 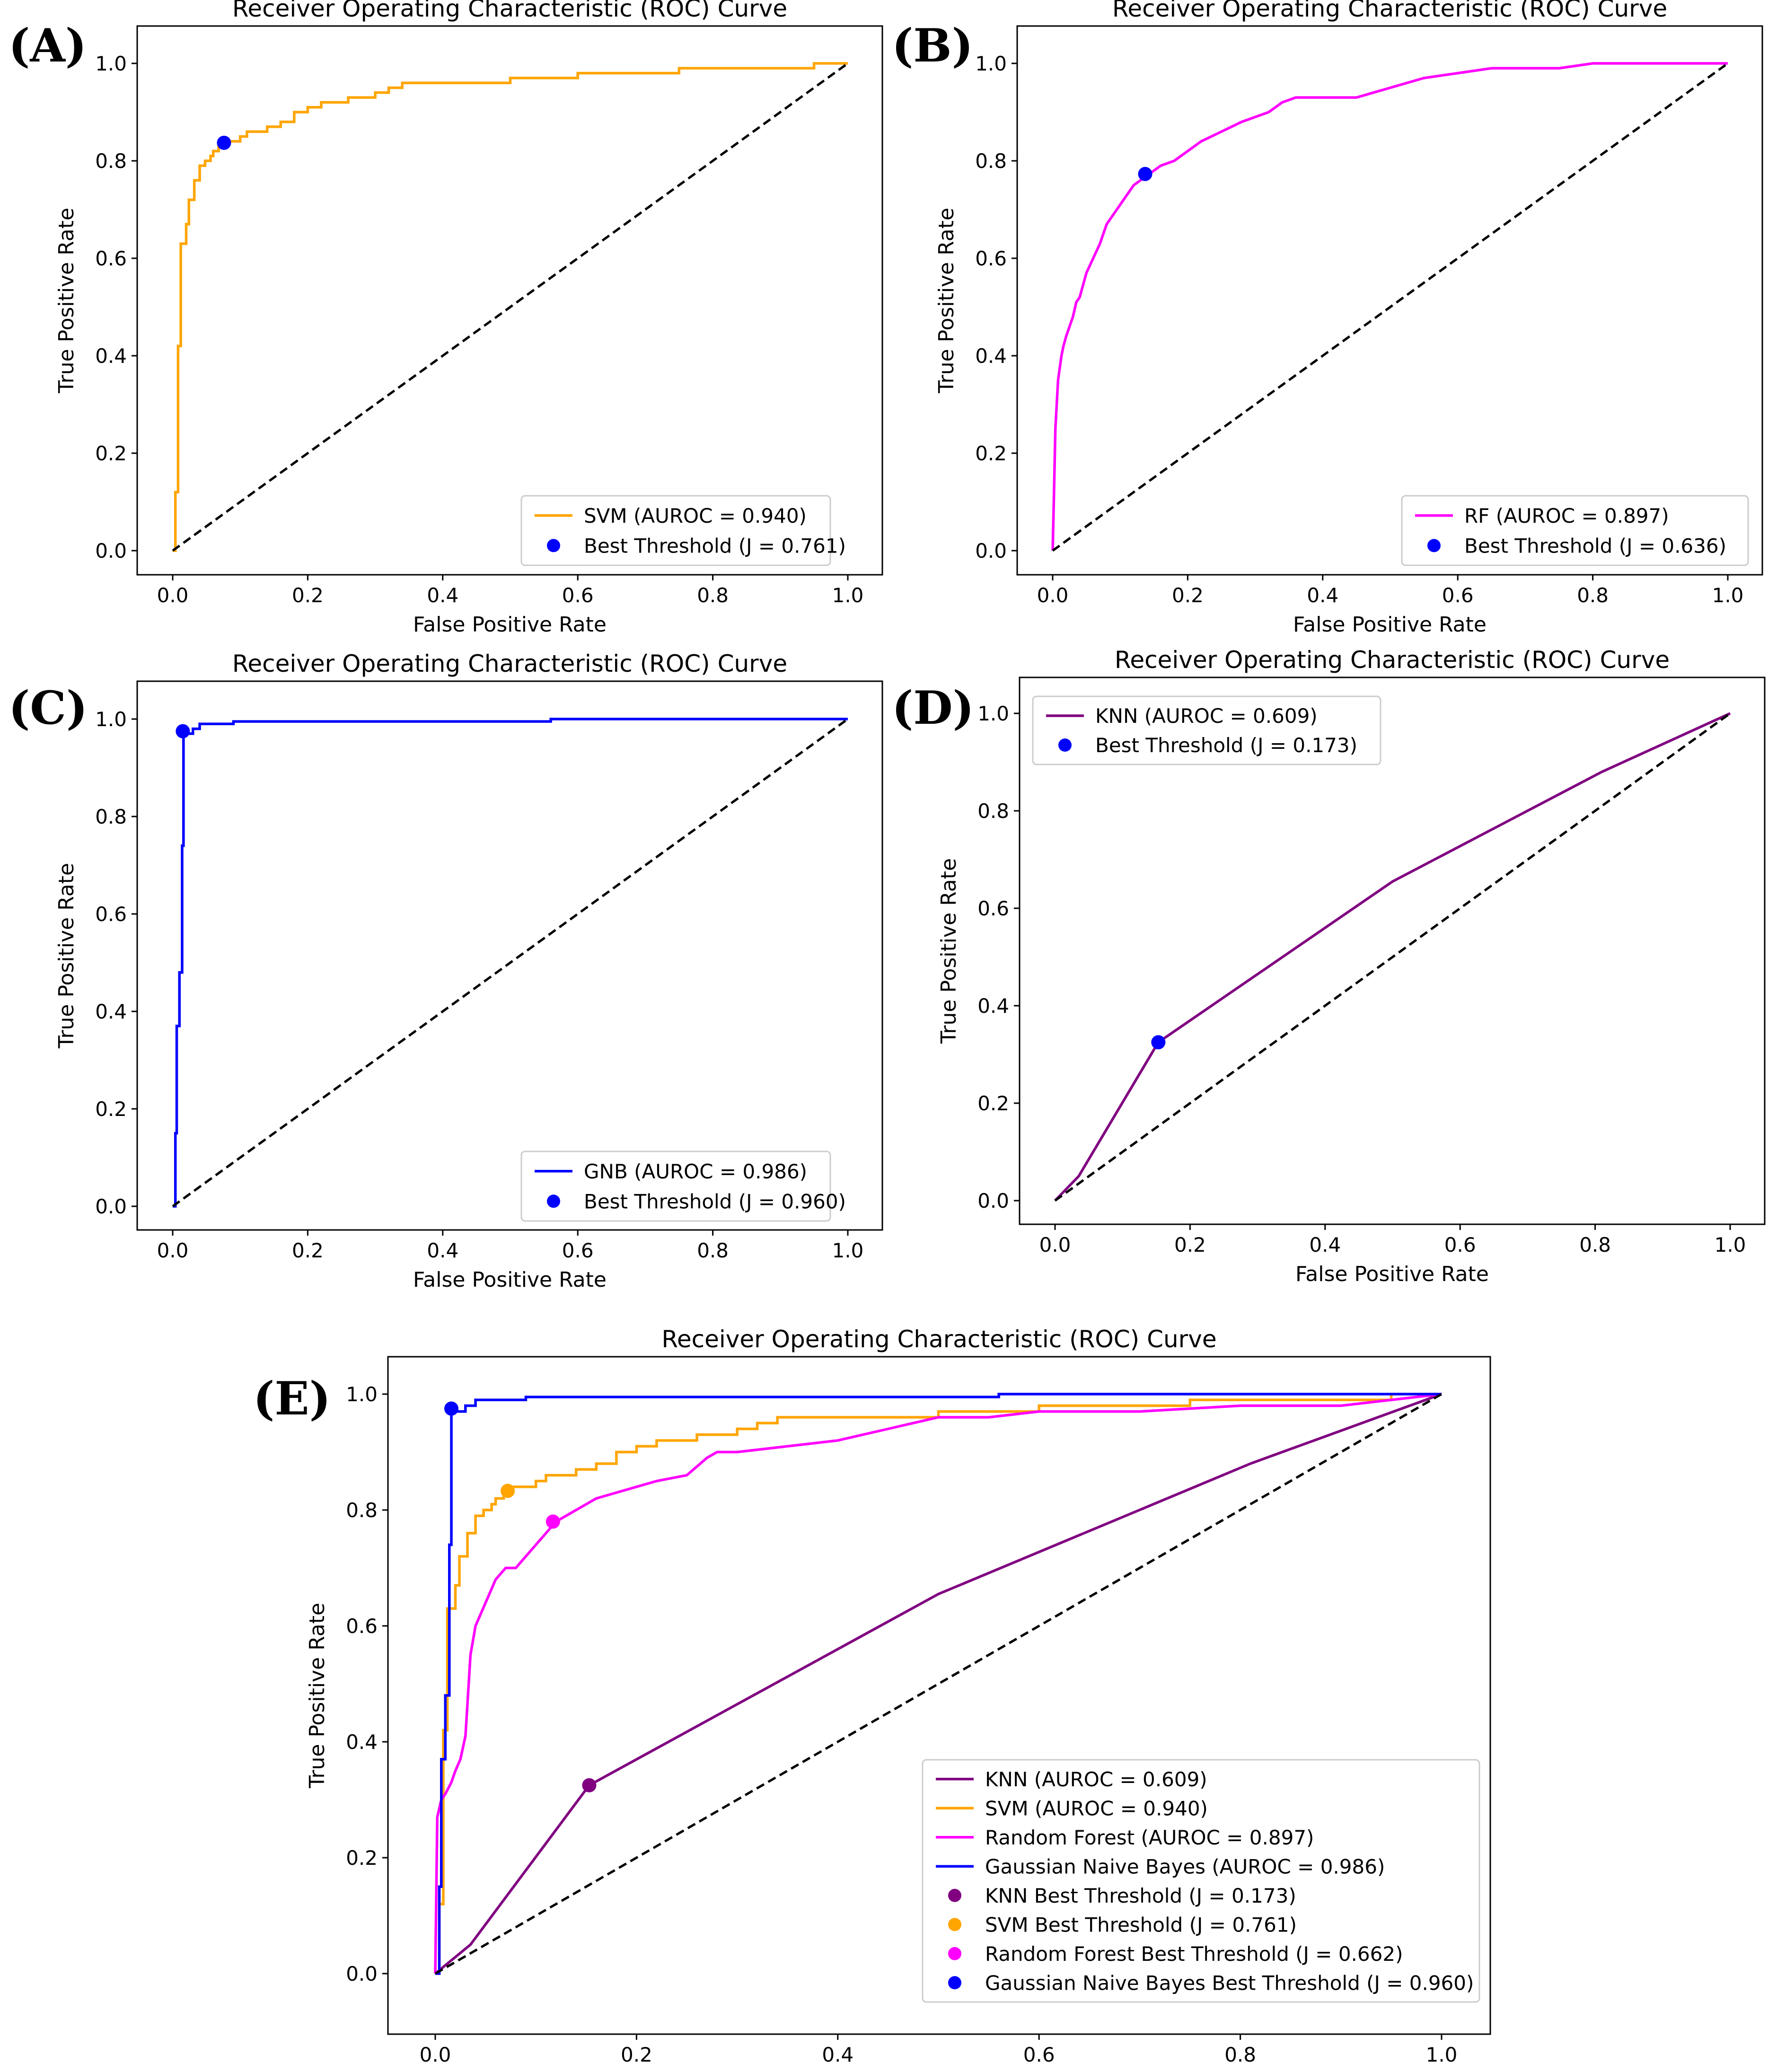 I want to click on legend-entry-label: SVM Best Threshold (J = 0.761), so click(x=1141, y=1924).